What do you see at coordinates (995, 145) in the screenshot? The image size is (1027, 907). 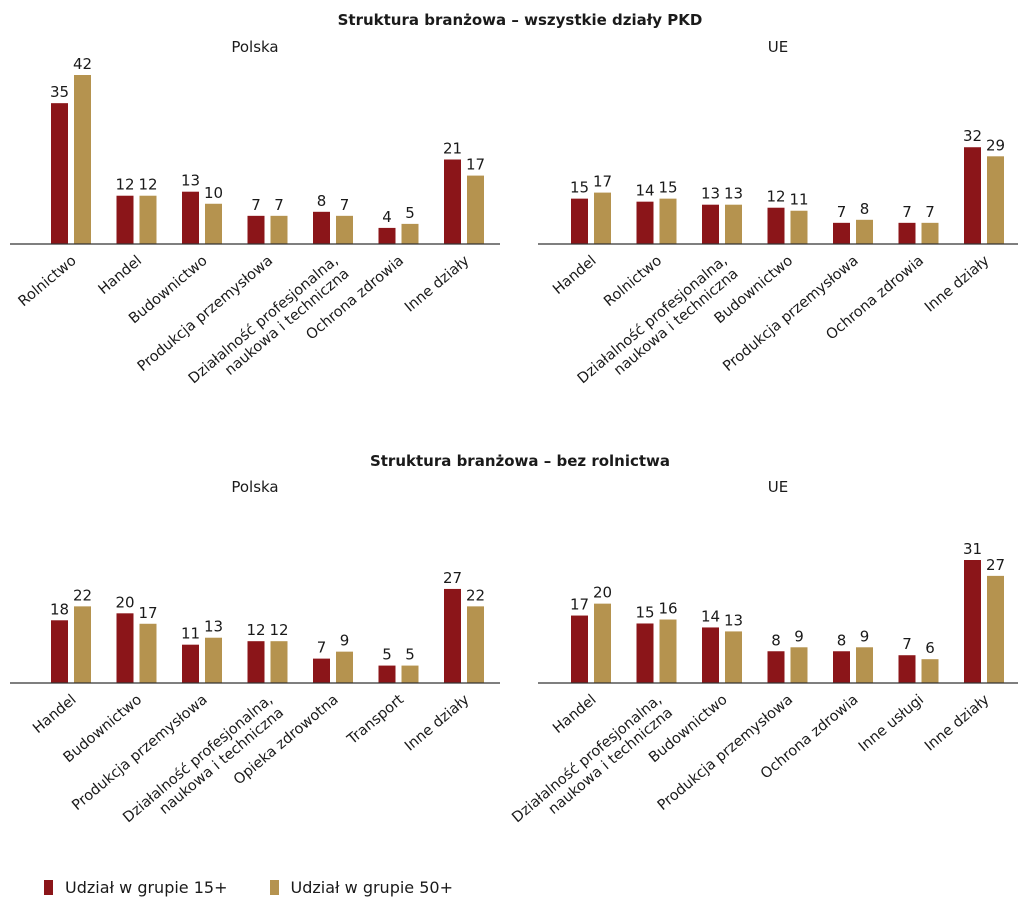 I see `data-label: 29` at bounding box center [995, 145].